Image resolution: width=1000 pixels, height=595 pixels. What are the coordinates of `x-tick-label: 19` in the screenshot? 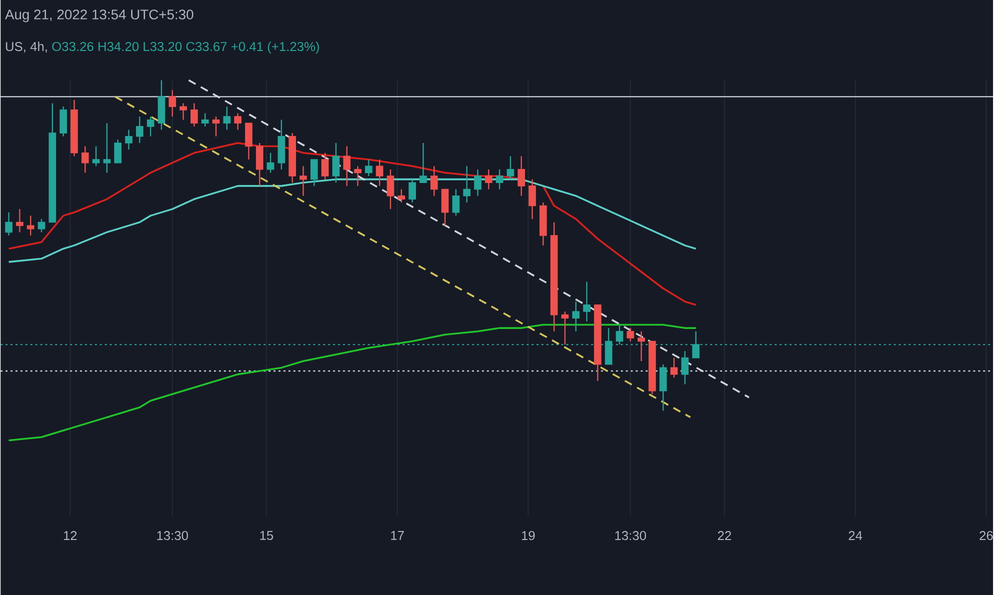 It's located at (528, 535).